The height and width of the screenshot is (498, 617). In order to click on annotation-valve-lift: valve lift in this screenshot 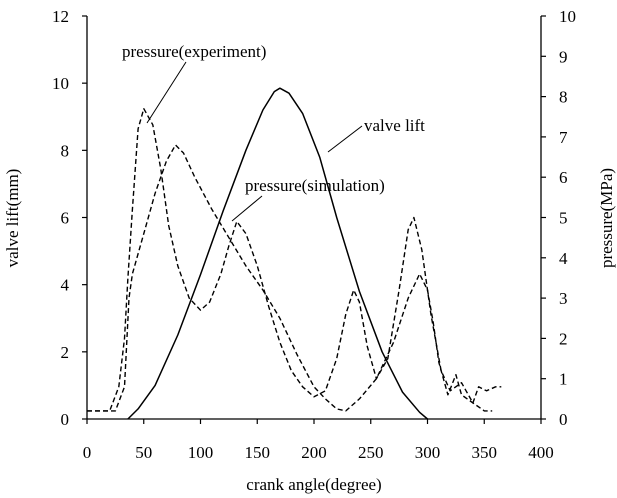, I will do `click(394, 125)`.